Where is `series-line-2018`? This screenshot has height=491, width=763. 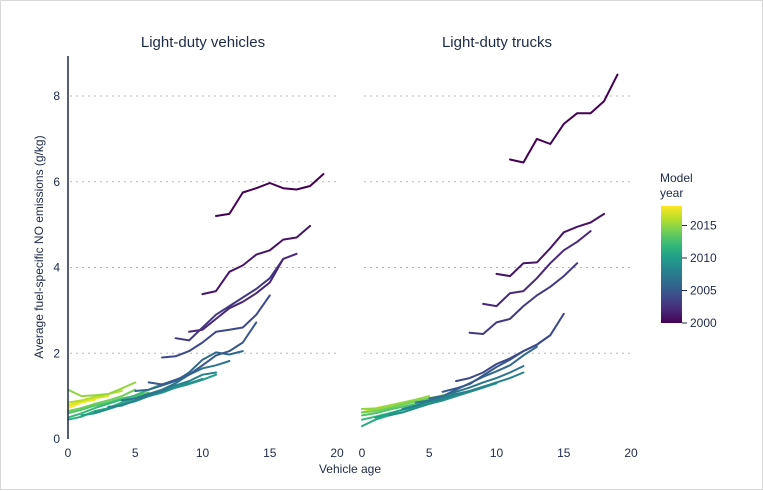
series-line-2018 is located at coordinates (81, 404).